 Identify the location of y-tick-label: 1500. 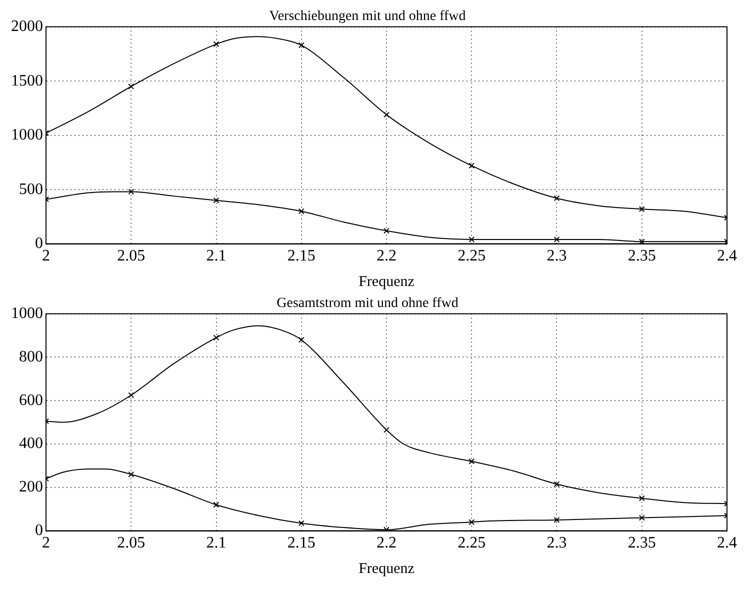
(27, 81).